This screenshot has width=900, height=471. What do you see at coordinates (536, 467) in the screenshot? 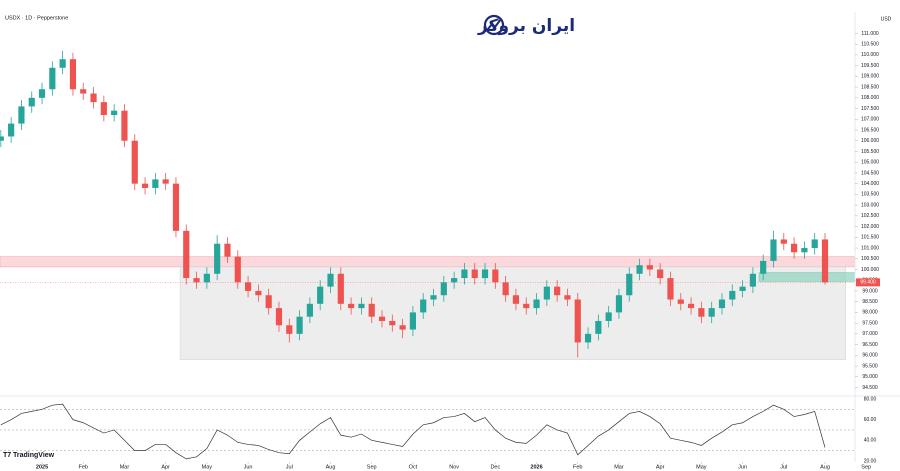
I see `x-tick-label: 2026` at bounding box center [536, 467].